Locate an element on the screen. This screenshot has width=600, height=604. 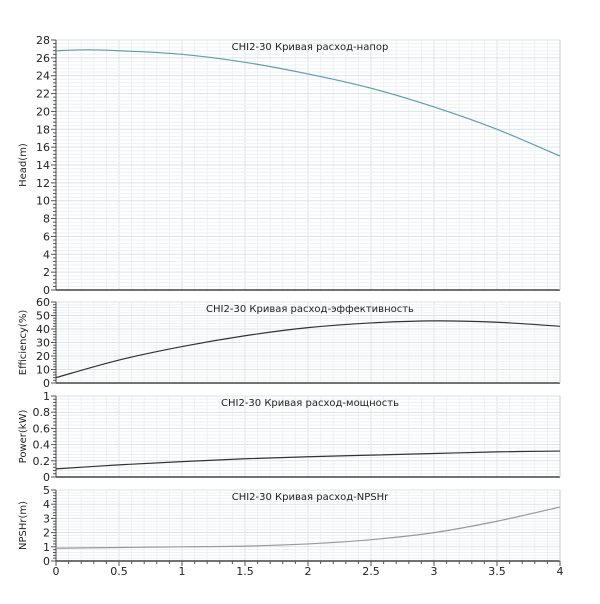
x-tick-label: 1.5 is located at coordinates (245, 571).